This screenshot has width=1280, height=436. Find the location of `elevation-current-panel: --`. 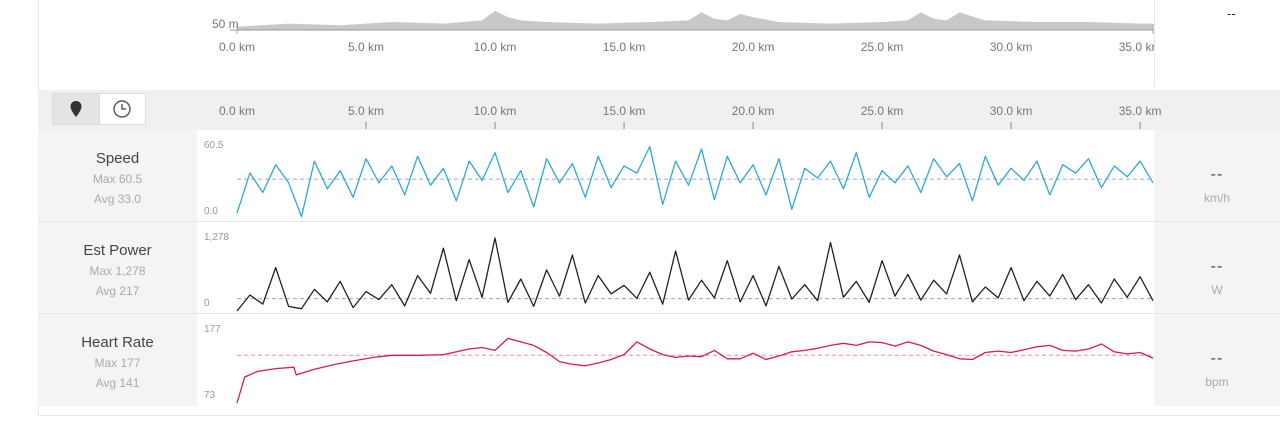

elevation-current-panel: -- is located at coordinates (1217, 43).